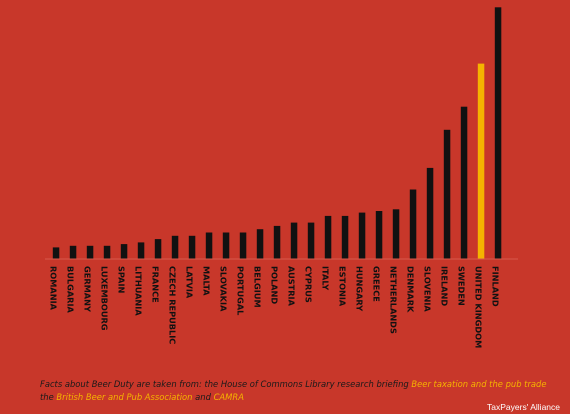 The width and height of the screenshot is (570, 414). What do you see at coordinates (413, 224) in the screenshot?
I see `bar-denmark` at bounding box center [413, 224].